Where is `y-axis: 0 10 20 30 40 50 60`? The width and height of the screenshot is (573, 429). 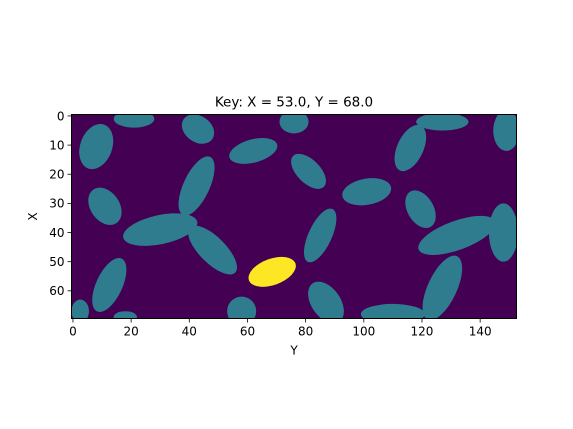 y-axis: 0 10 20 30 40 50 60 is located at coordinates (60, 203).